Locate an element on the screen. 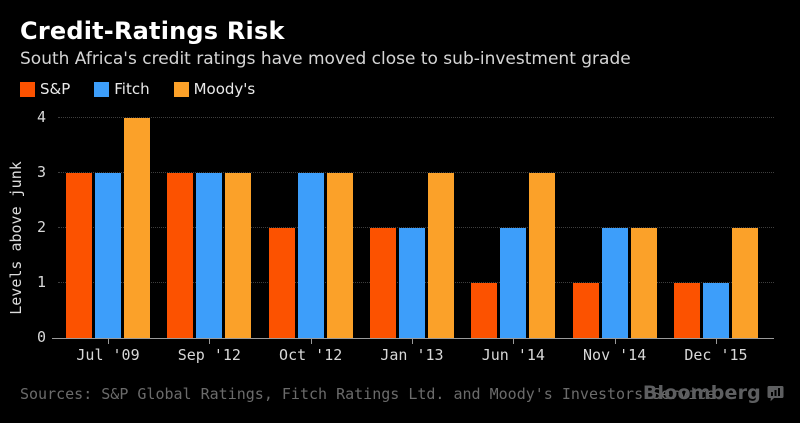  legend-label-moody-s: Moody's is located at coordinates (224, 89).